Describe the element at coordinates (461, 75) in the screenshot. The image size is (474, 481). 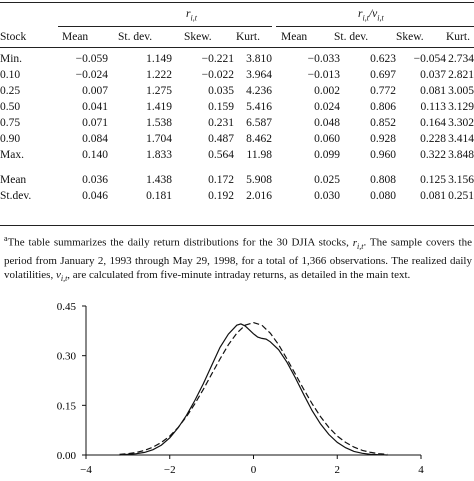
I see `table-cell: 2.821` at that location.